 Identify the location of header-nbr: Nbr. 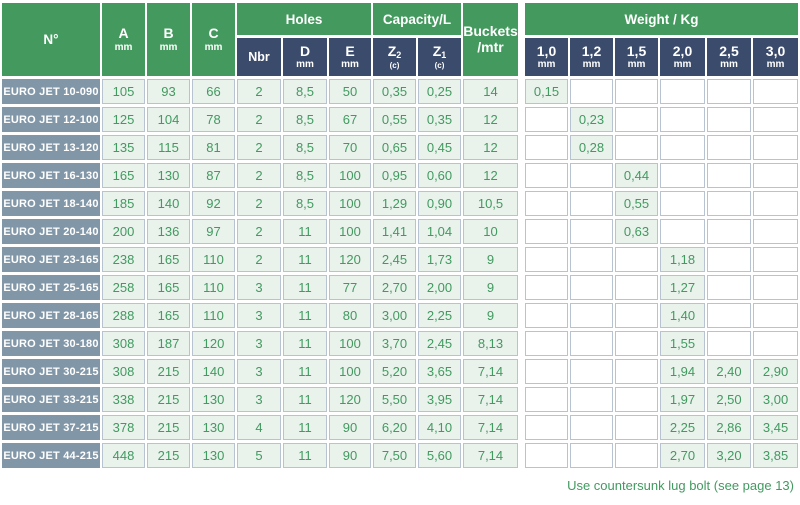
(259, 57).